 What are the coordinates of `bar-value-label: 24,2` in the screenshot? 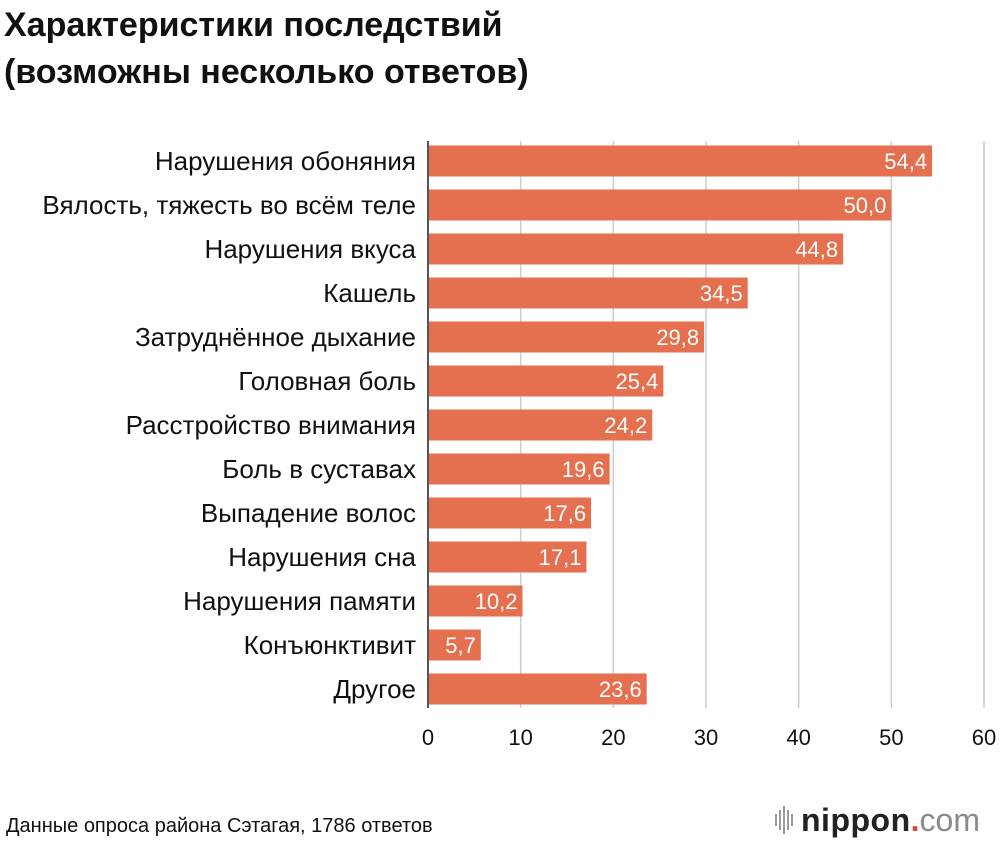 It's located at (625, 425).